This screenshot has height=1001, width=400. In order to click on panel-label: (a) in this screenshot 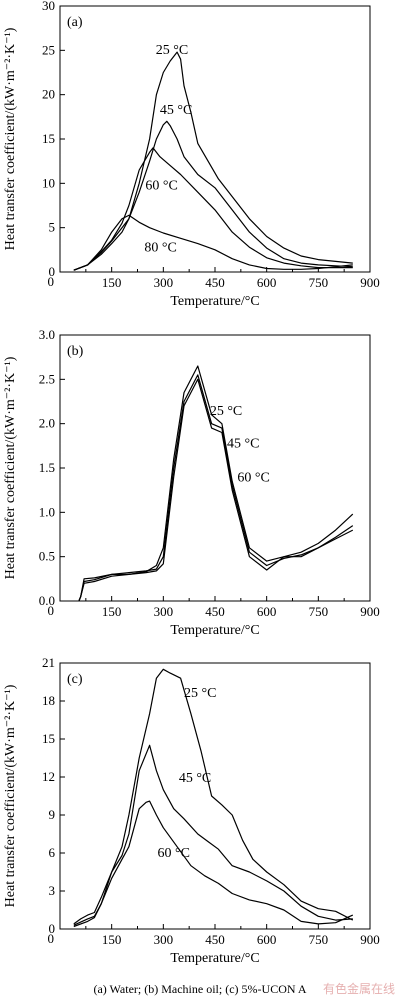, I will do `click(75, 22)`.